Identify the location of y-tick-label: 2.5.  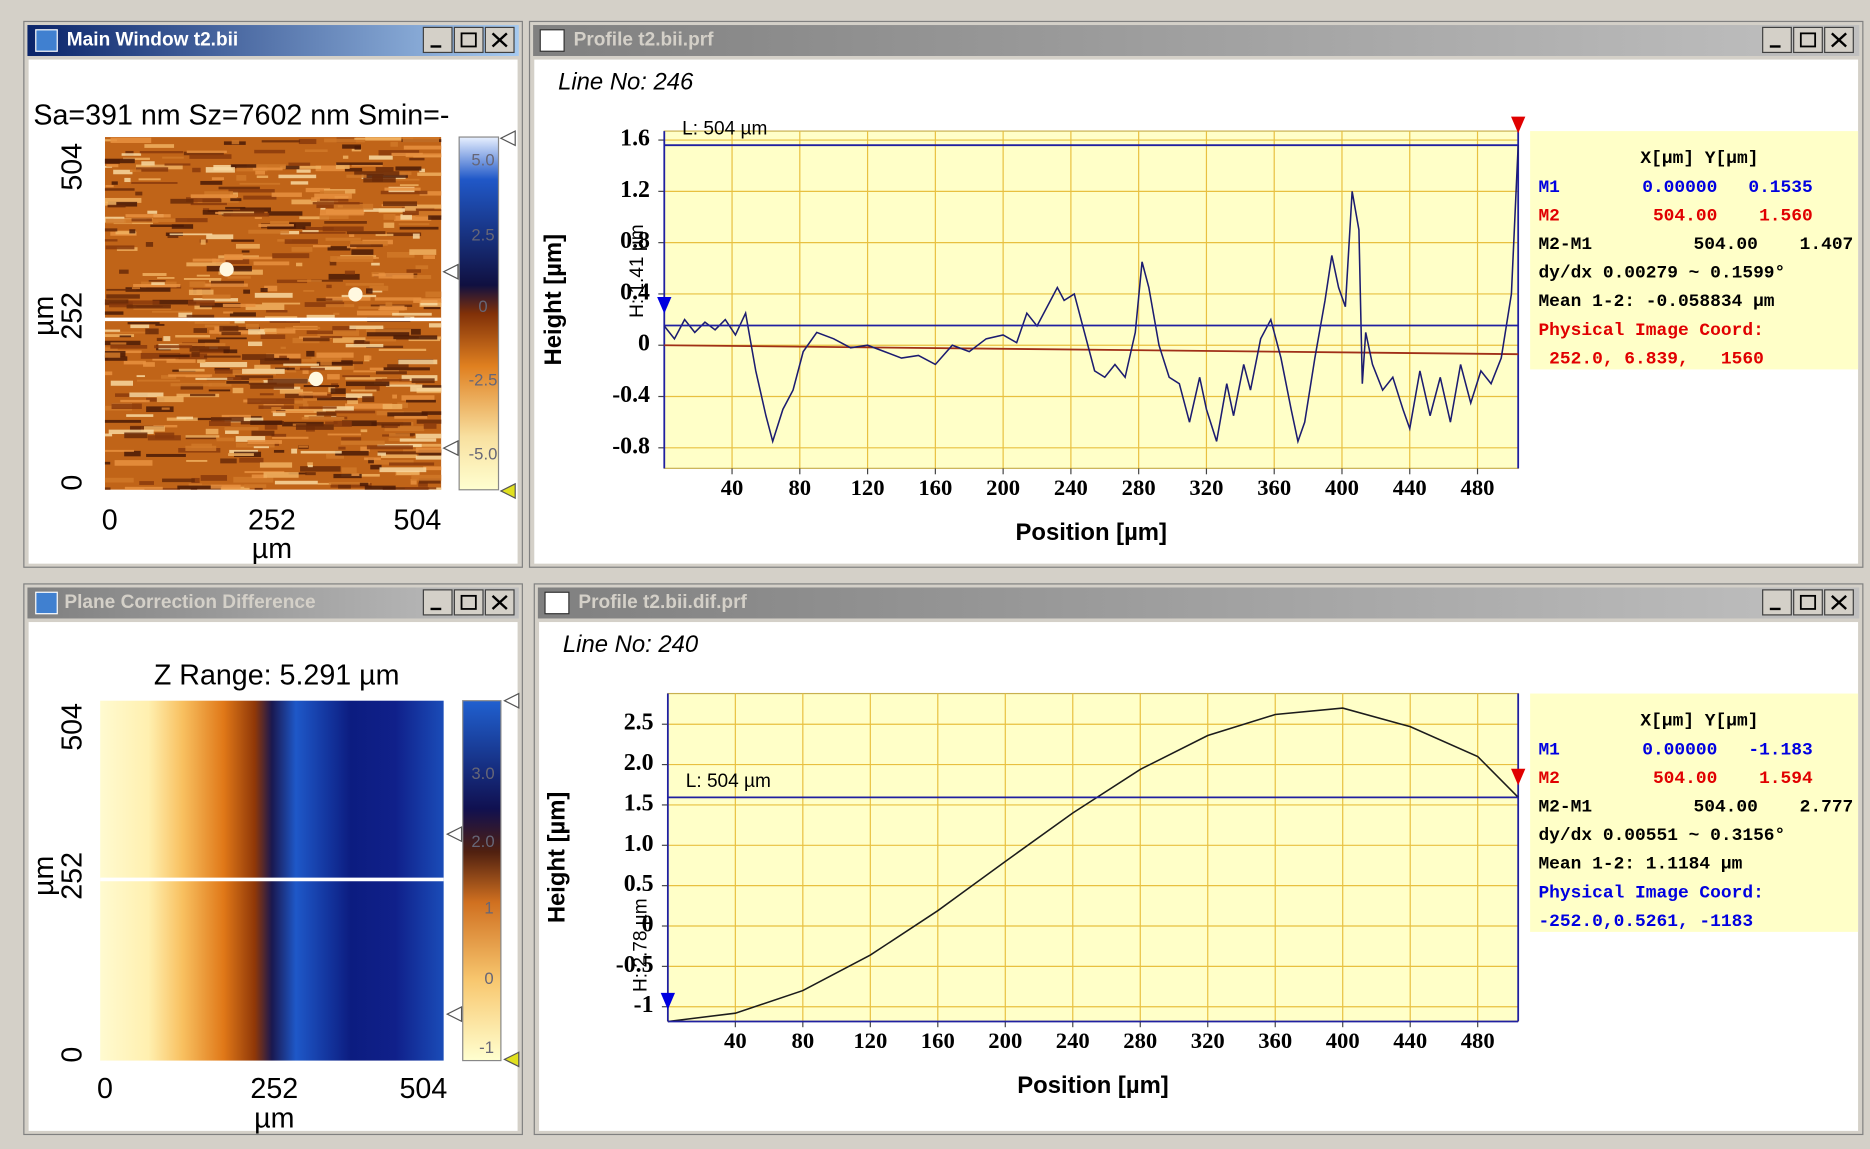
(639, 723).